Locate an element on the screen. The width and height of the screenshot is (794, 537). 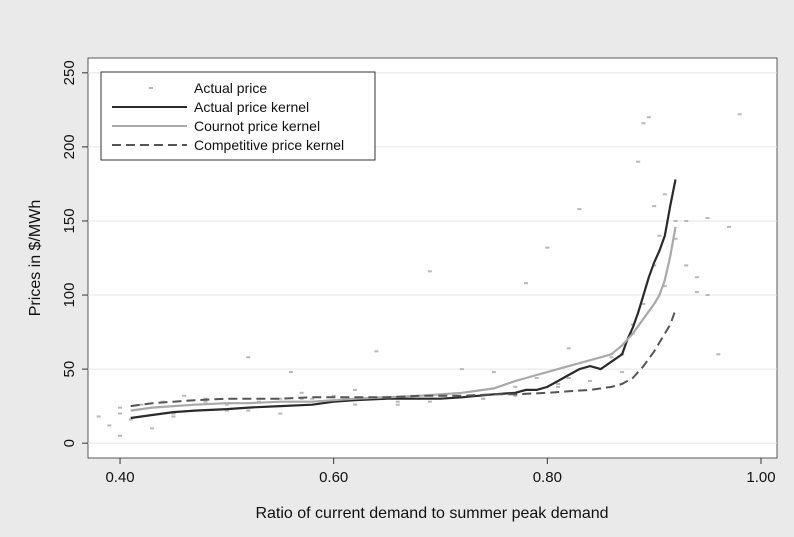
legend-swatch-points is located at coordinates (151, 88).